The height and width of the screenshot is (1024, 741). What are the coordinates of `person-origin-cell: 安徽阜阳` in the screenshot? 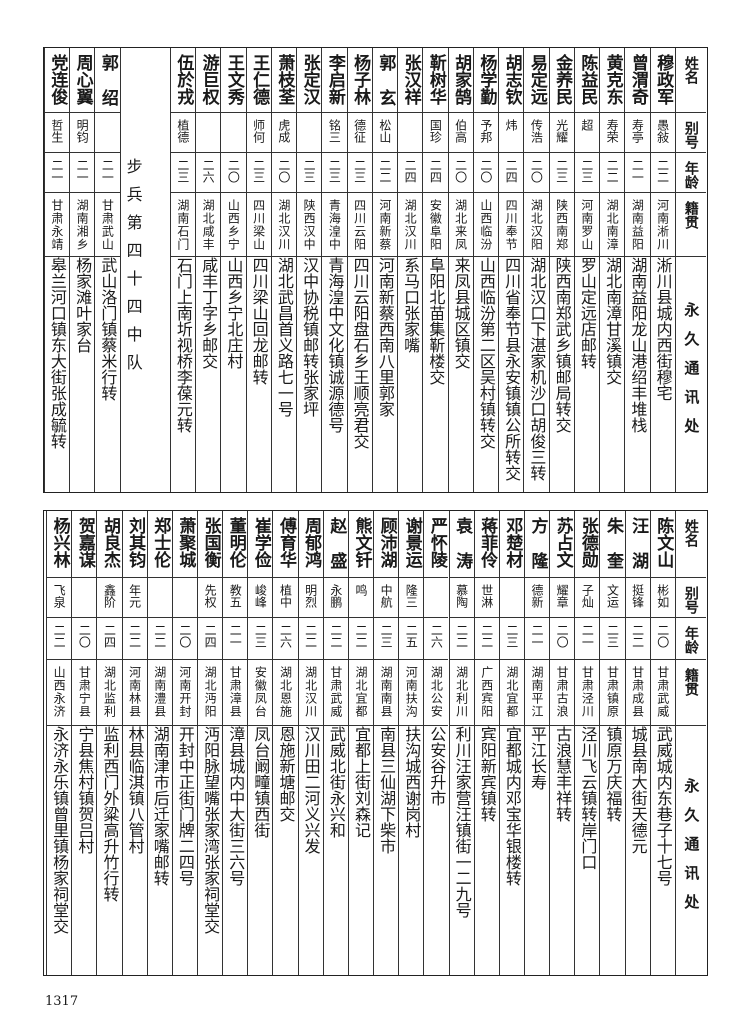 It's located at (435, 224).